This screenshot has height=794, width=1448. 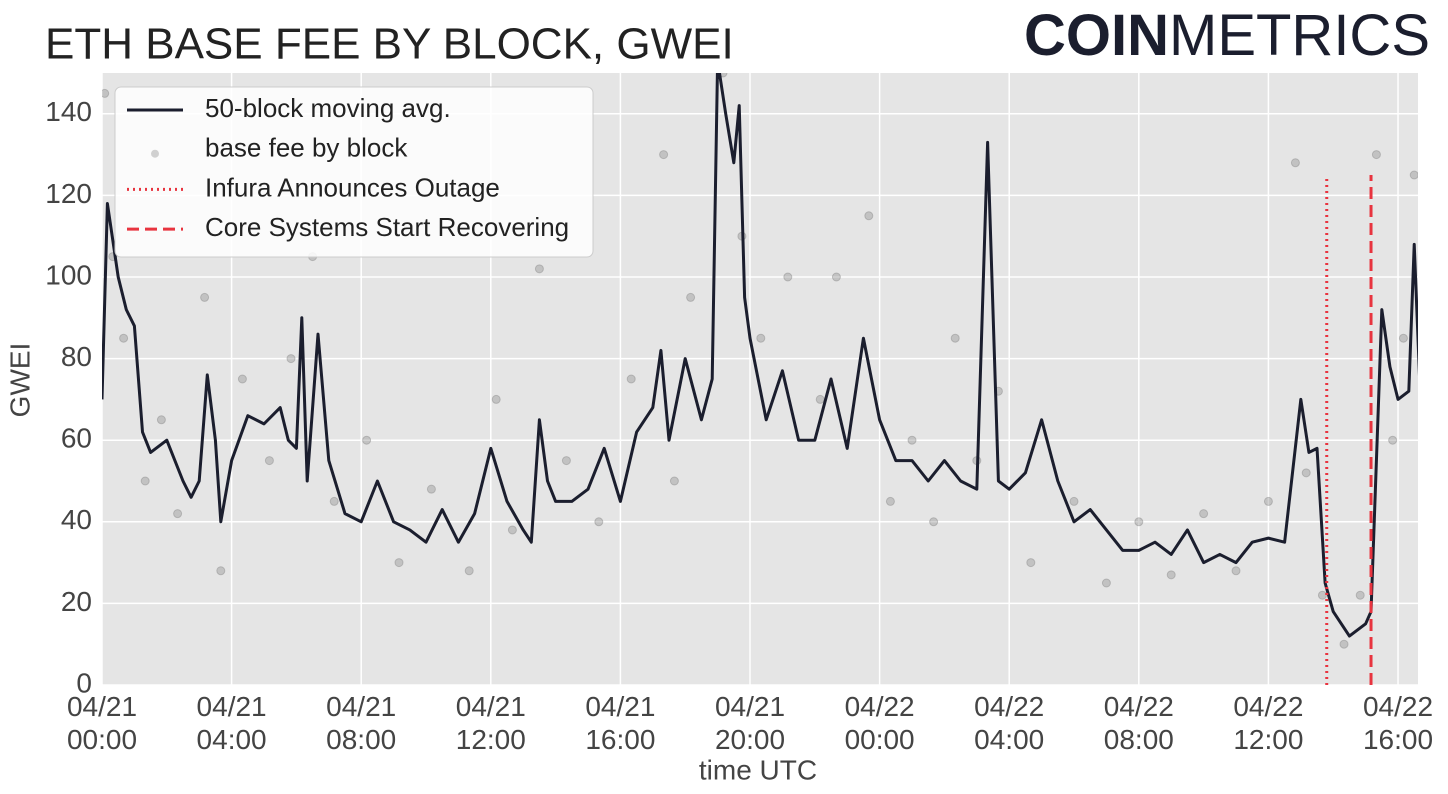 I want to click on logo-bold: COIN, so click(x=1096, y=35).